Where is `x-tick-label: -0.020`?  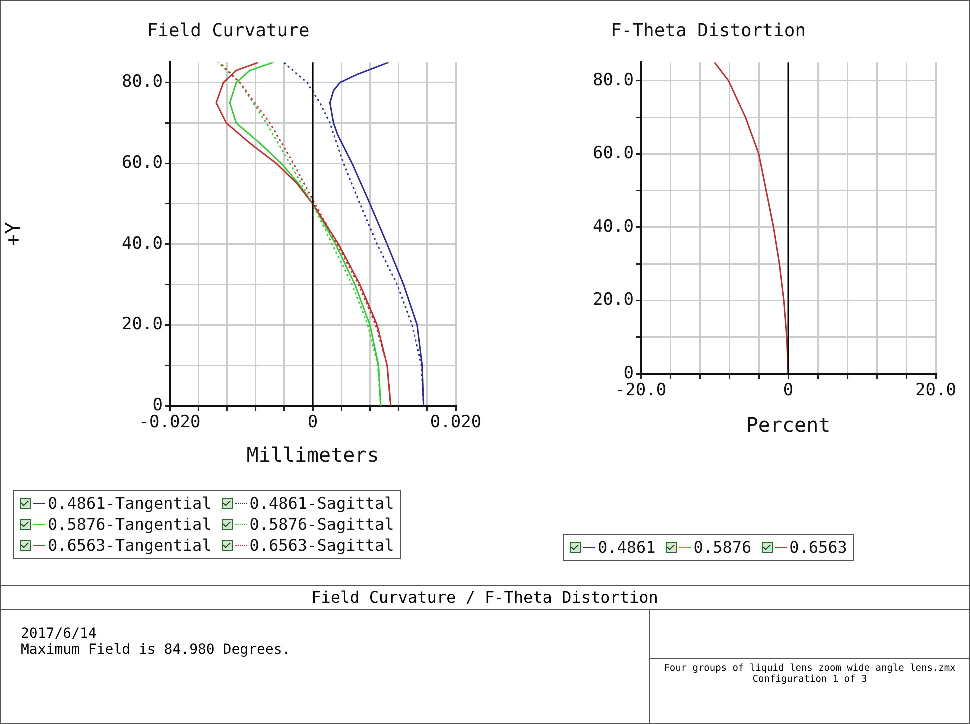
x-tick-label: -0.020 is located at coordinates (170, 422).